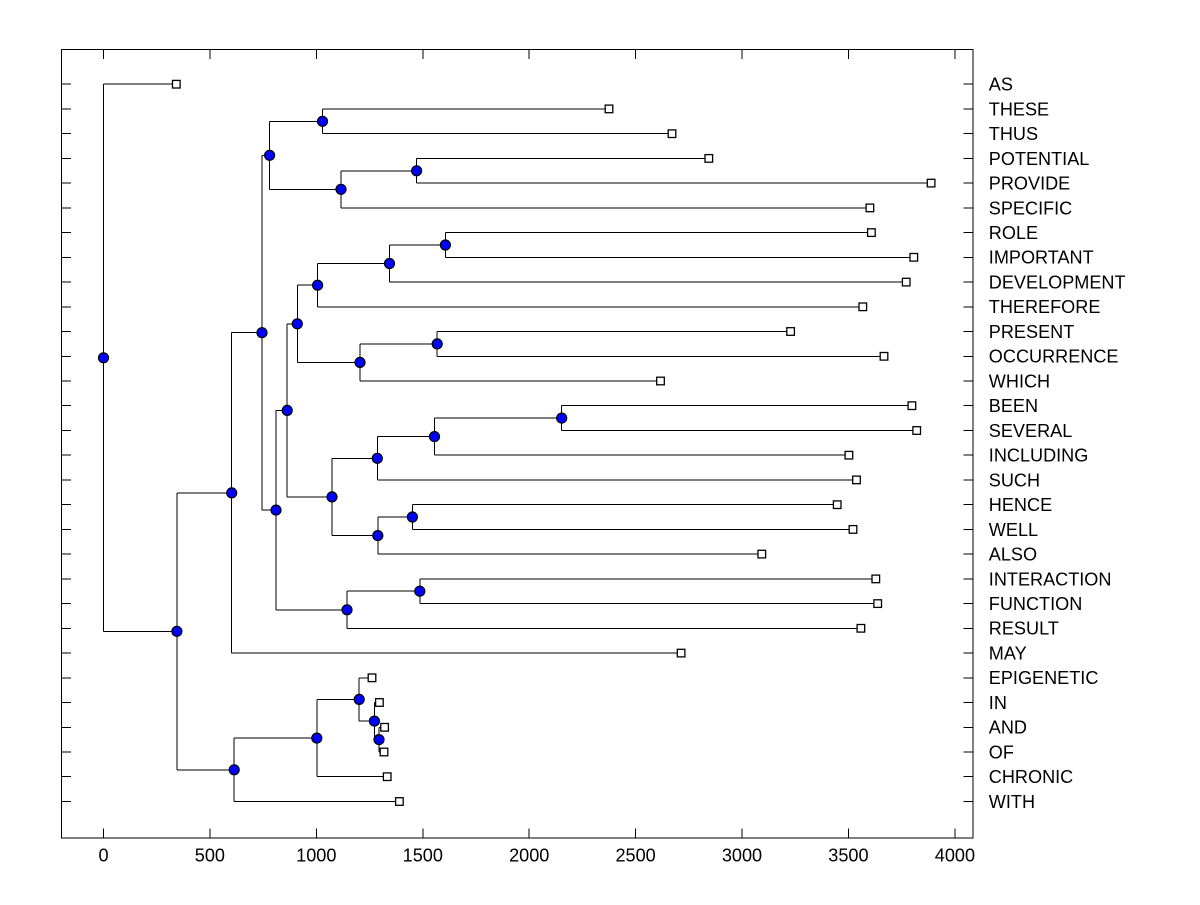 The width and height of the screenshot is (1200, 905). Describe the element at coordinates (1001, 752) in the screenshot. I see `svg-text: OF` at that location.